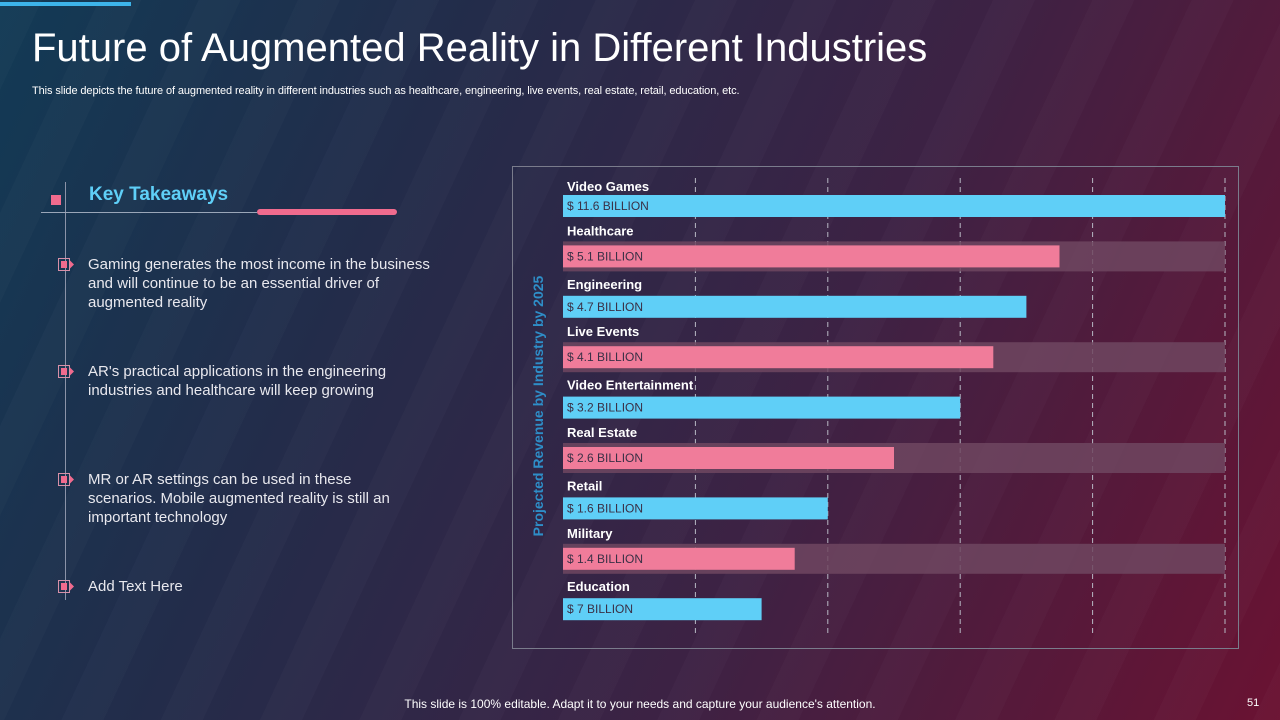  What do you see at coordinates (630, 385) in the screenshot?
I see `category-label: Video Entertainment` at bounding box center [630, 385].